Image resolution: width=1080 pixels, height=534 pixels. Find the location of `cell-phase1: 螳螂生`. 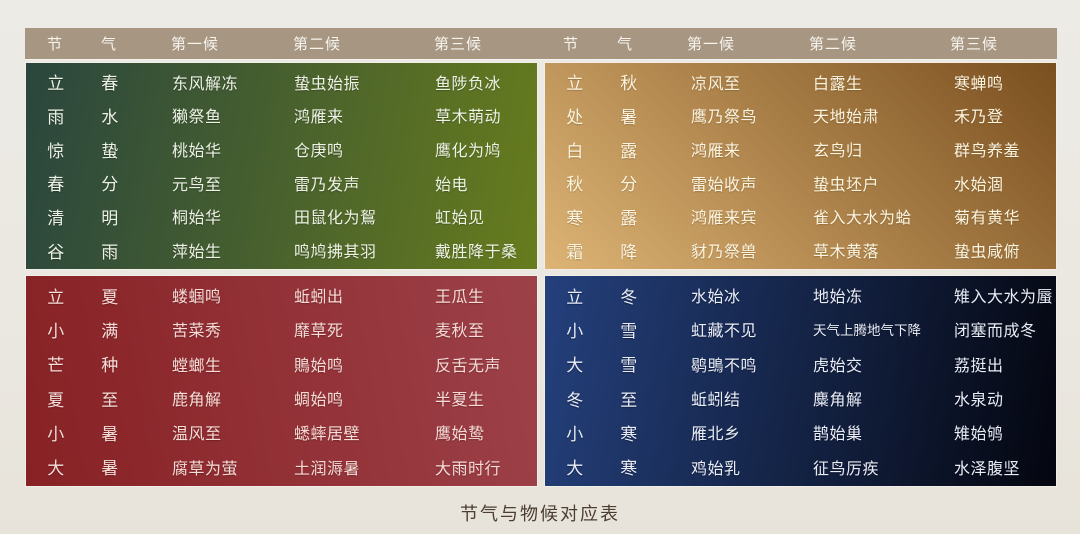

cell-phase1: 螳螂生 is located at coordinates (197, 366).